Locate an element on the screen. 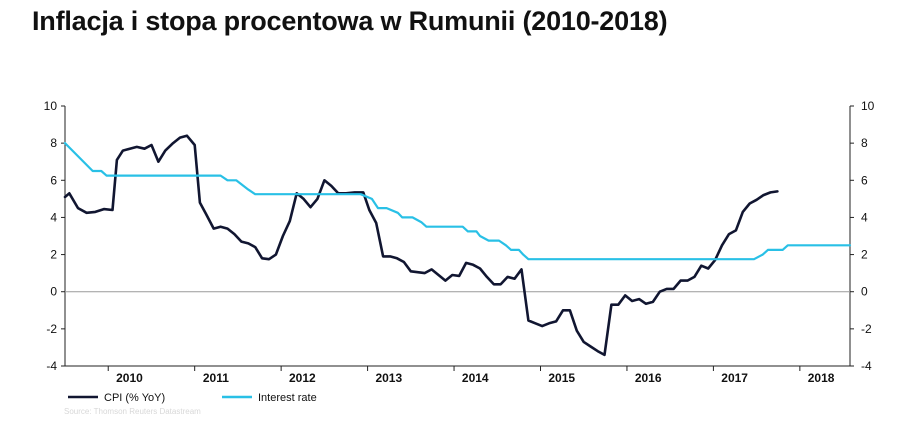 The image size is (920, 426). x-tick-label: 2011 is located at coordinates (216, 378).